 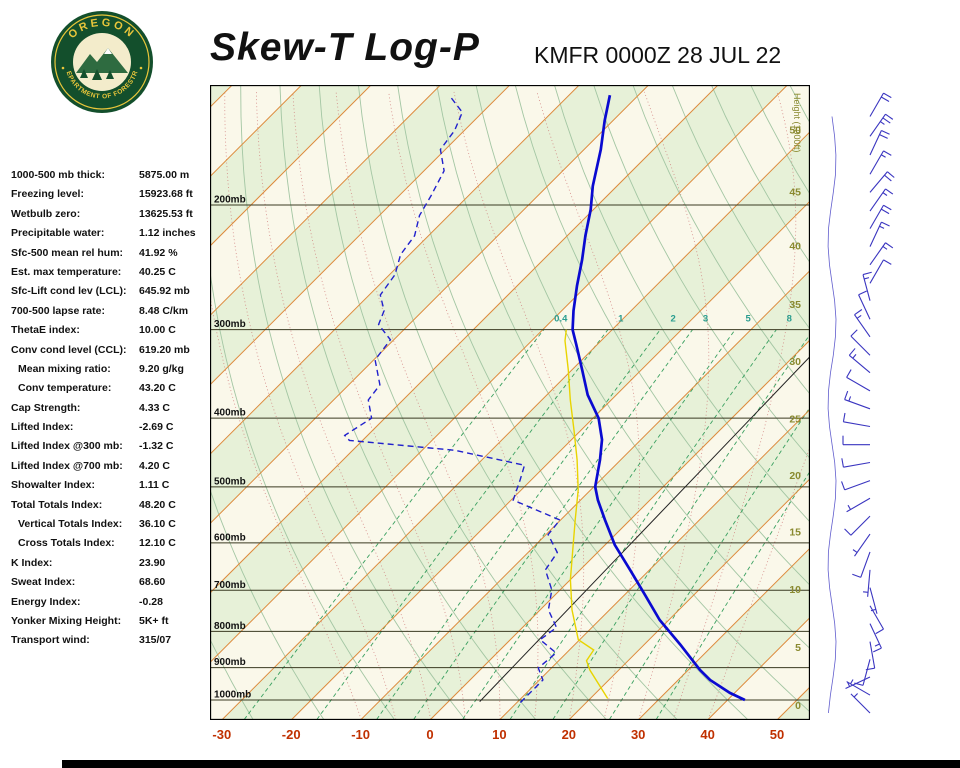 I want to click on index-row: Lifted Index: -2.69 C, so click(x=111, y=427).